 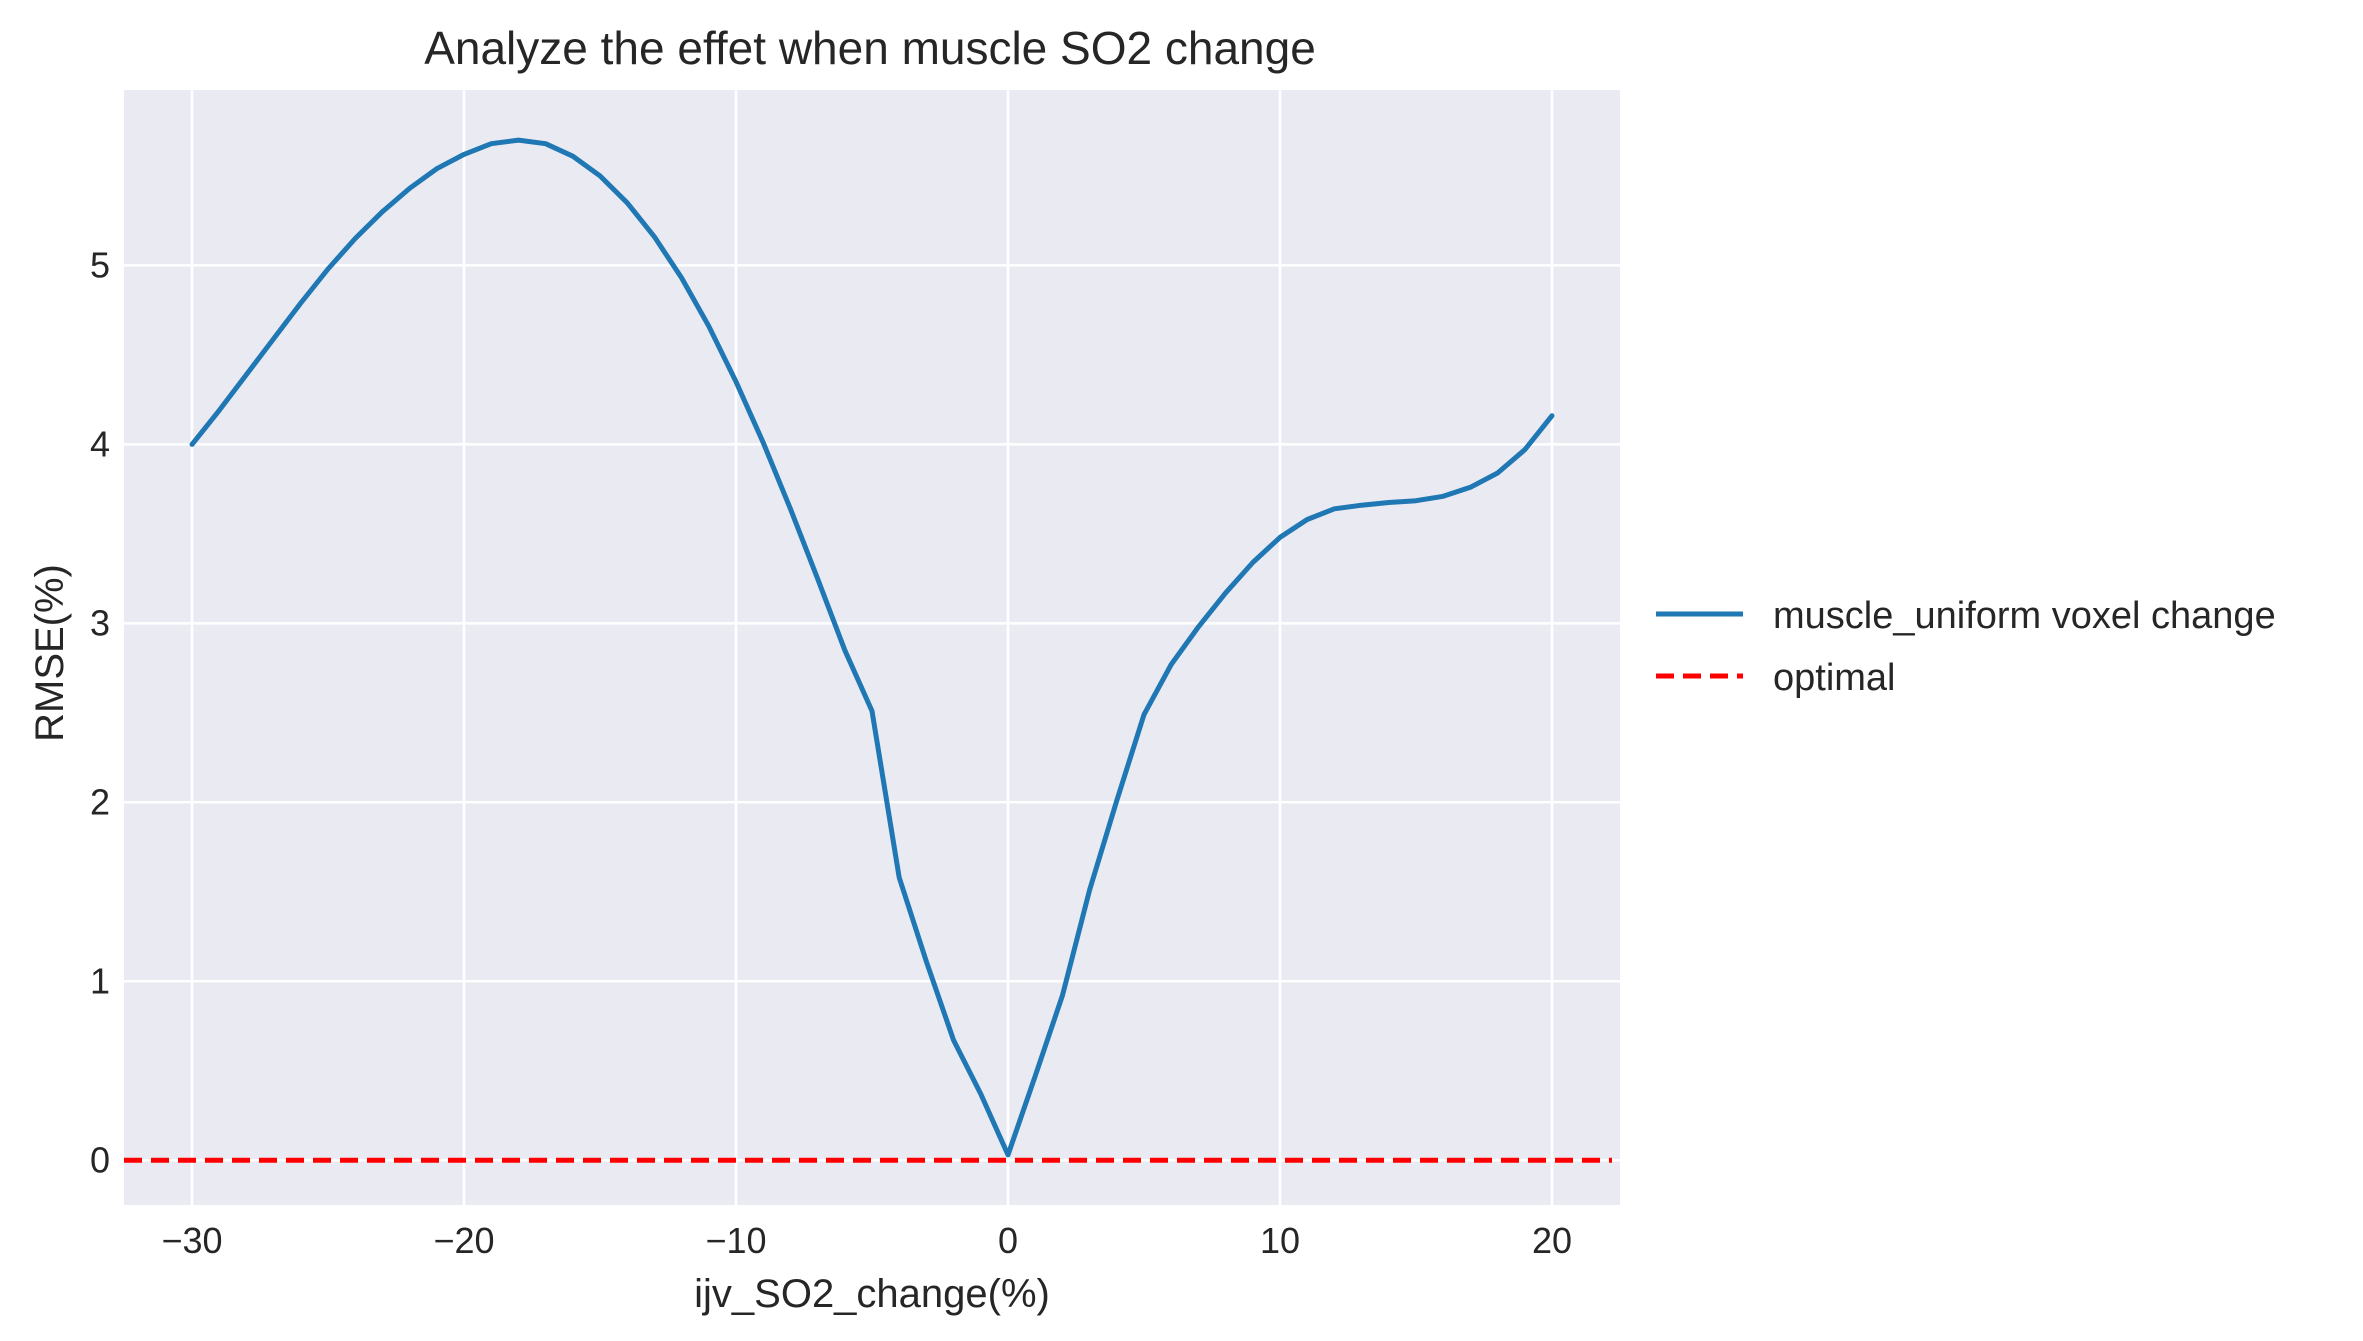 What do you see at coordinates (1966, 647) in the screenshot?
I see `legend: muscle_uniform voxel change optimal` at bounding box center [1966, 647].